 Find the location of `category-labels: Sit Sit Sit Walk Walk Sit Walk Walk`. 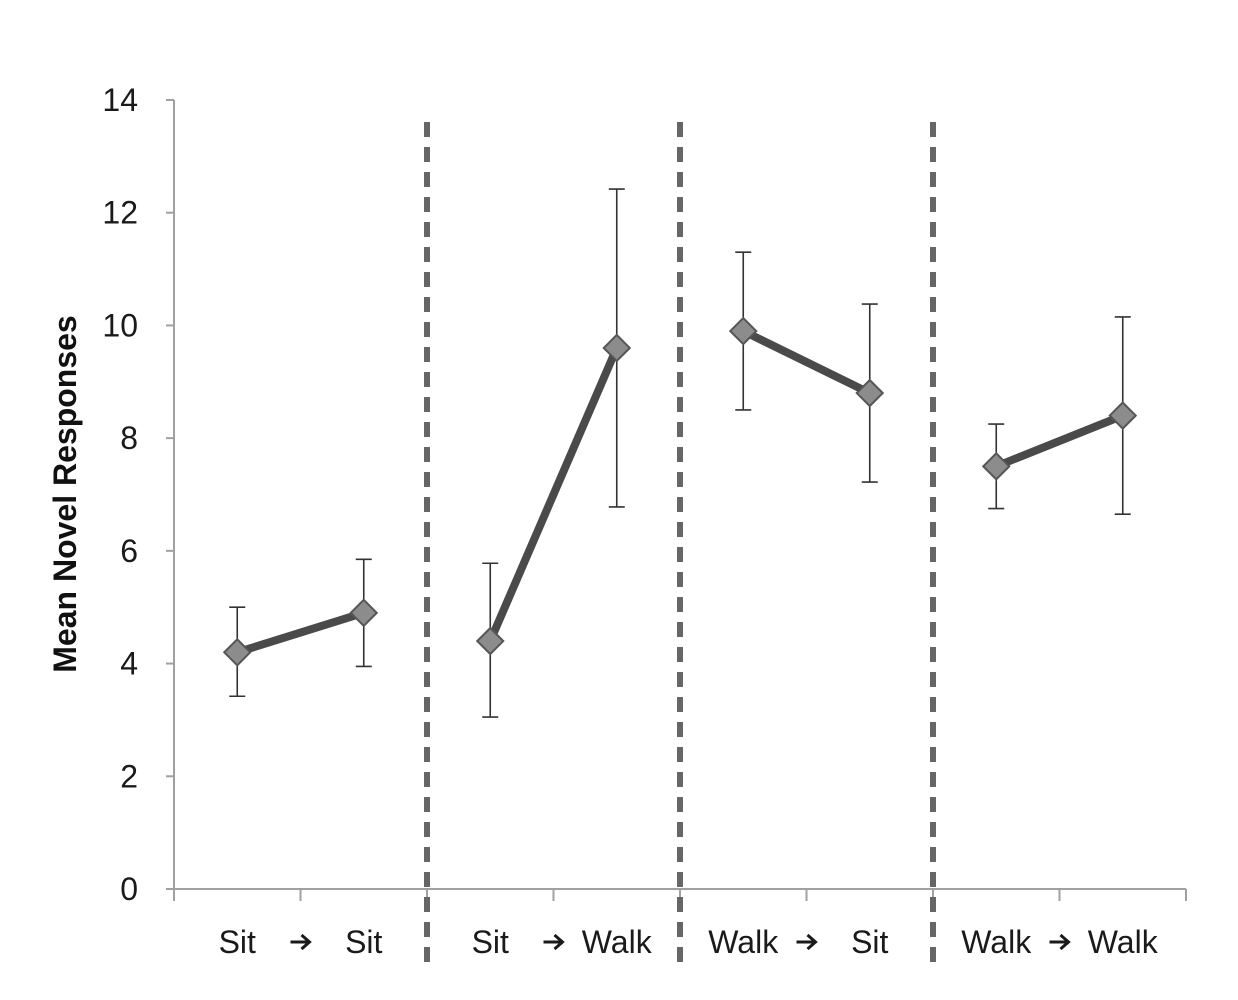

category-labels: Sit Sit Sit Walk Walk Sit Walk Walk is located at coordinates (689, 942).